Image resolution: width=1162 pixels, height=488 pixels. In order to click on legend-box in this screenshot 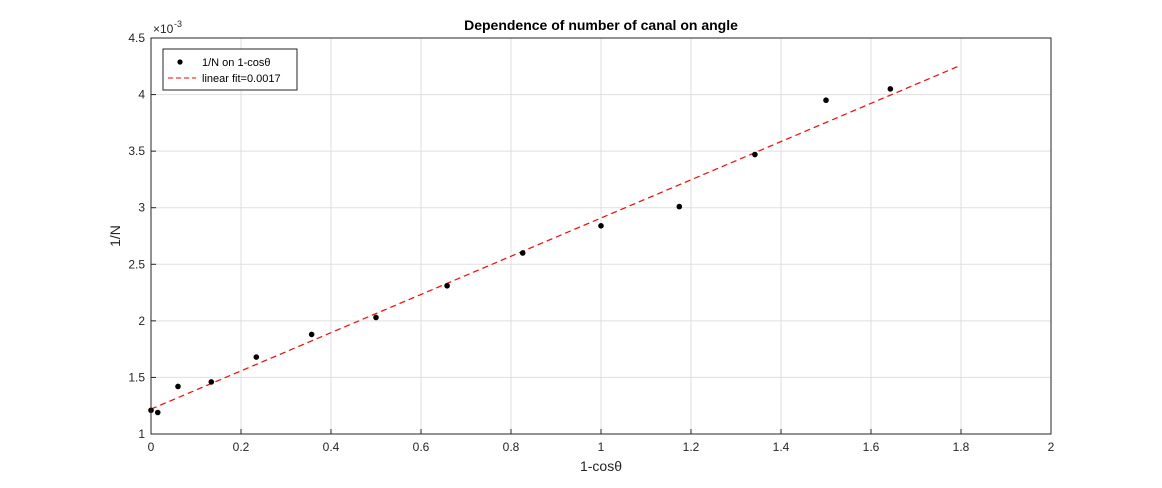, I will do `click(230, 69)`.